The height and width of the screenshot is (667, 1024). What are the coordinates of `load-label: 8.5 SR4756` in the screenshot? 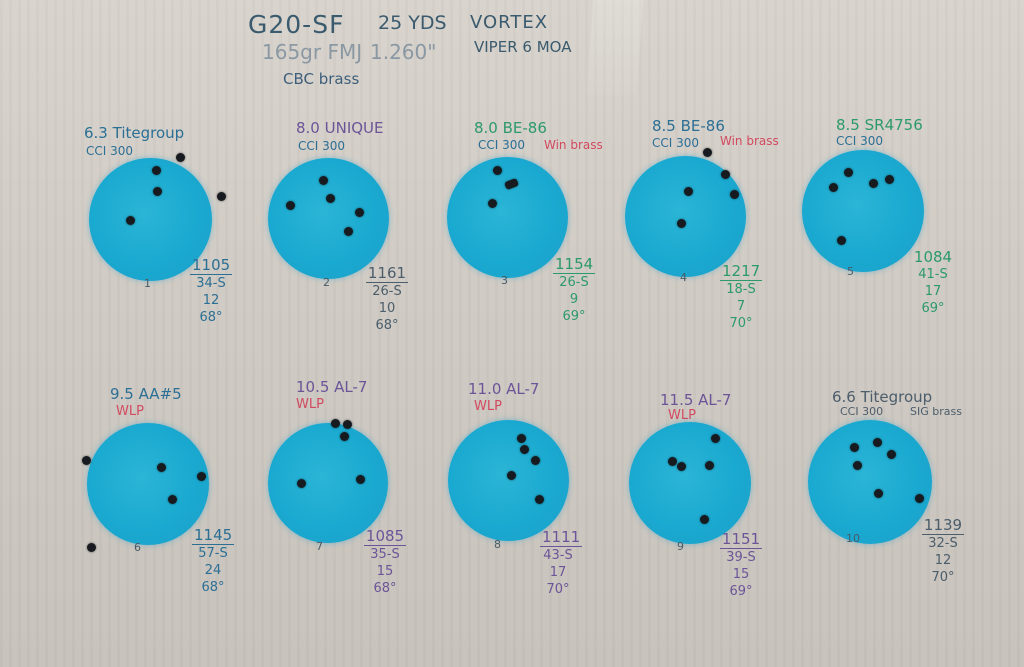 It's located at (879, 125).